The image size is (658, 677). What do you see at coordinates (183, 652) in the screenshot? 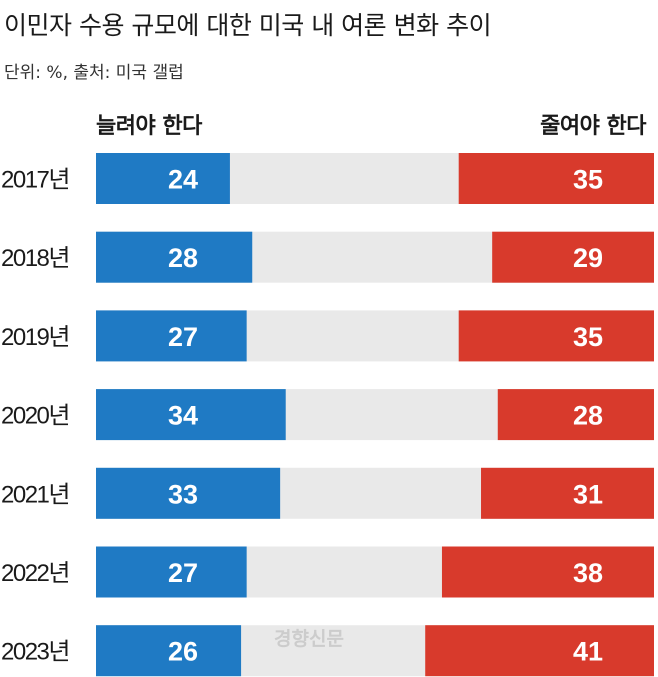
I see `value-label-increase-6: 26` at bounding box center [183, 652].